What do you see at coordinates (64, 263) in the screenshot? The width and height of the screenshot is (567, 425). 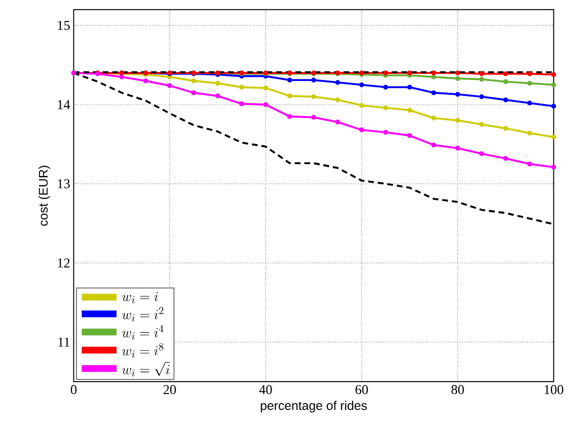 I see `y-tick-label: 12` at bounding box center [64, 263].